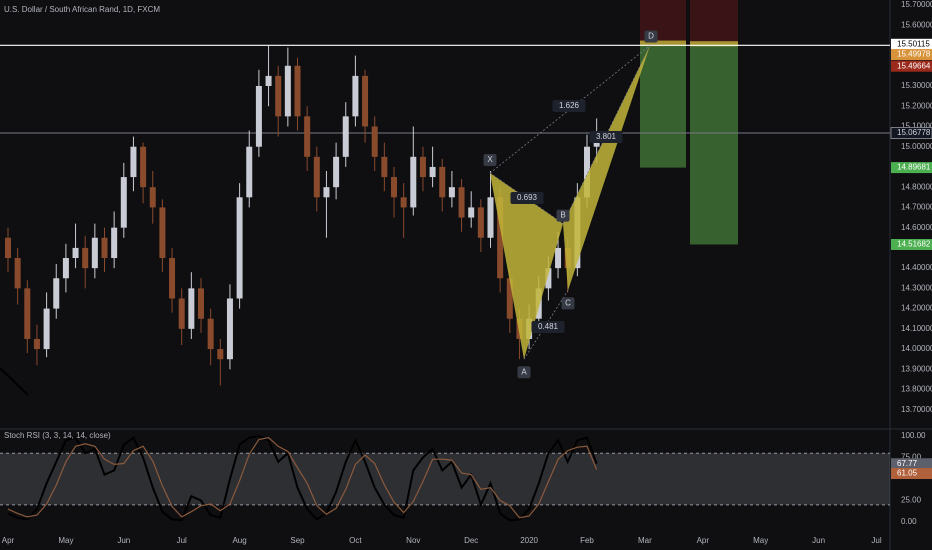 This screenshot has height=550, width=932. I want to click on y-tick-label: 75.00, so click(911, 457).